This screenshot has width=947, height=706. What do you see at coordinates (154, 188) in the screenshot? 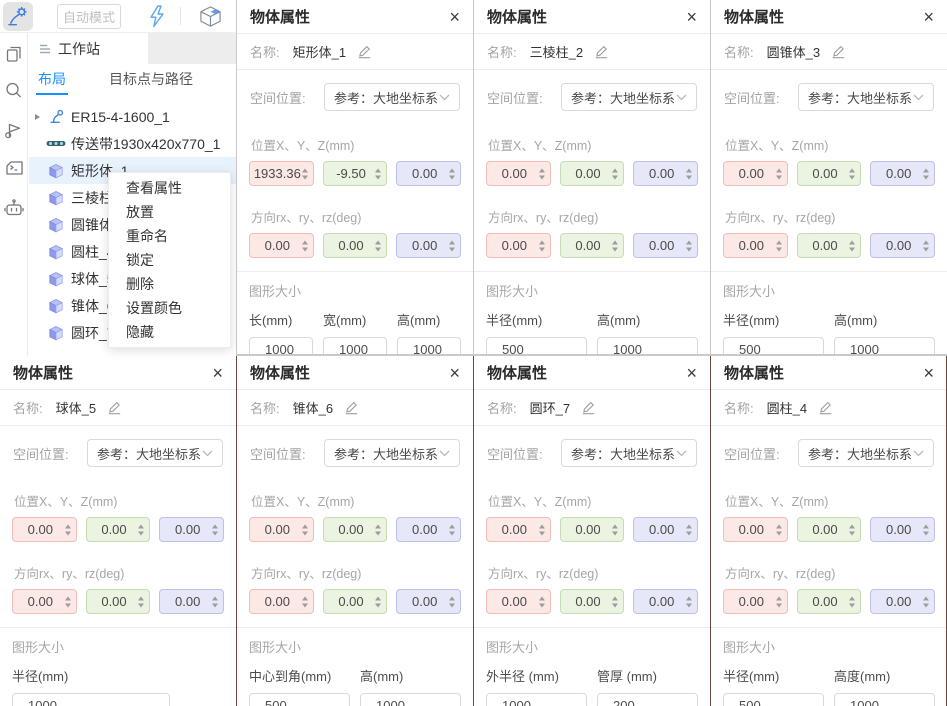
I see `menu-item-view-properties: 查看属性` at bounding box center [154, 188].